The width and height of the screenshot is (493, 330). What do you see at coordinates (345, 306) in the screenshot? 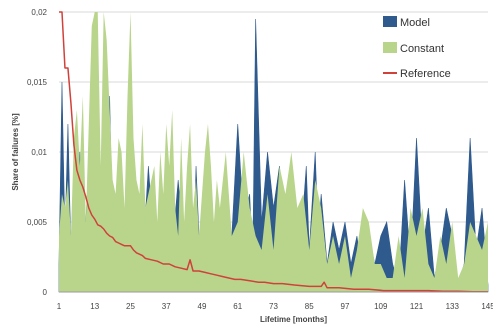
I see `x-tick-label-8: 97` at bounding box center [345, 306].